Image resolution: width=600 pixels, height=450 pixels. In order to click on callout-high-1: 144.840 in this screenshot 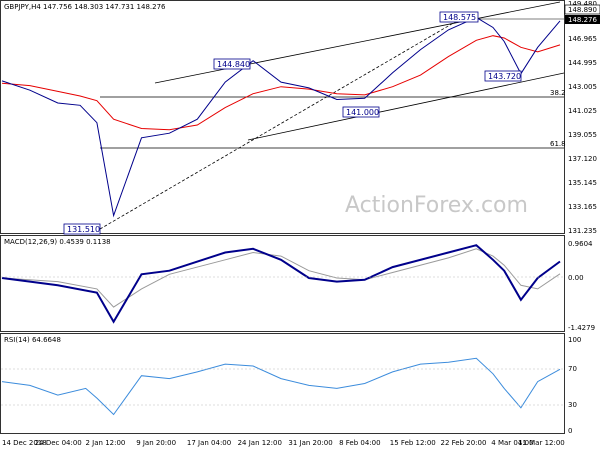, I will do `click(232, 64)`.